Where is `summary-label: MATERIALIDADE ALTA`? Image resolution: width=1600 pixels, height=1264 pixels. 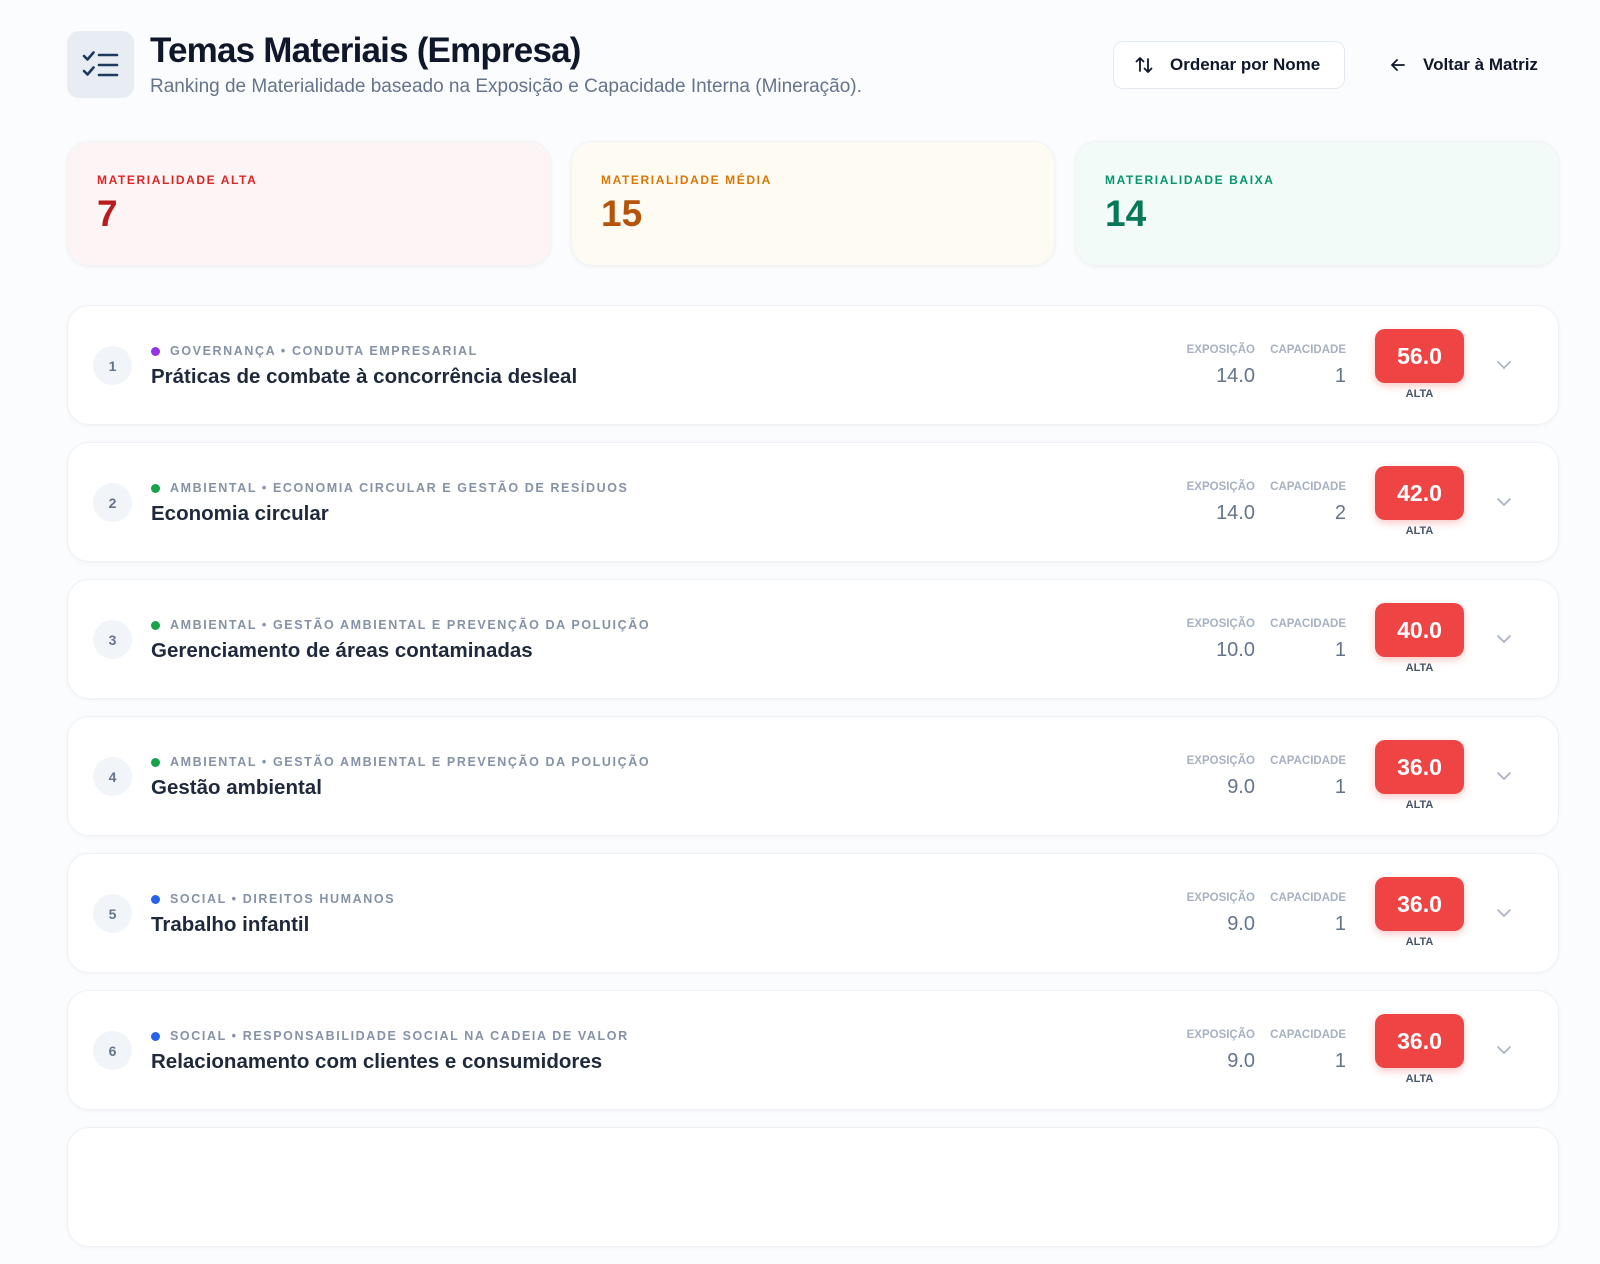
summary-label: MATERIALIDADE ALTA is located at coordinates (177, 180).